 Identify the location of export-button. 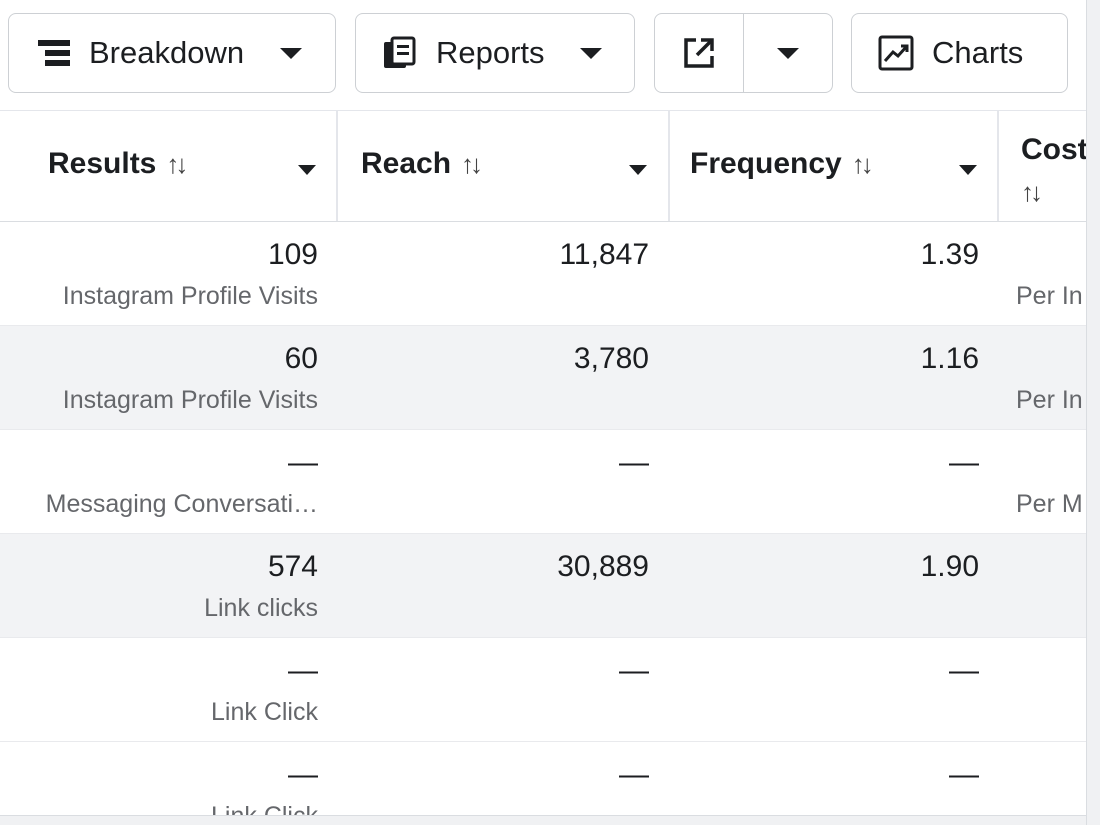
(699, 53).